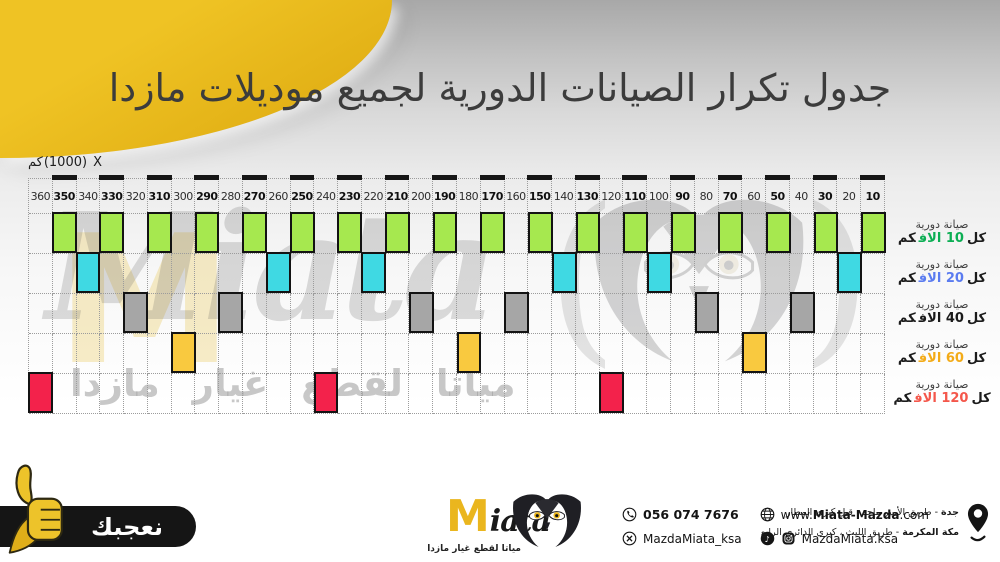  What do you see at coordinates (978, 522) in the screenshot?
I see `location-pin-icon` at bounding box center [978, 522].